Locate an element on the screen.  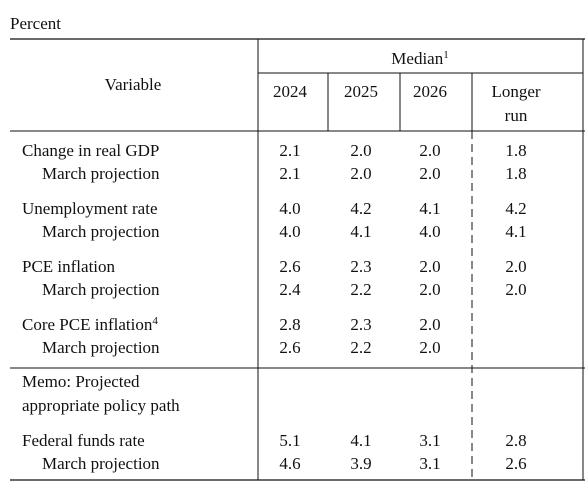
cell: 4.6 is located at coordinates (289, 463).